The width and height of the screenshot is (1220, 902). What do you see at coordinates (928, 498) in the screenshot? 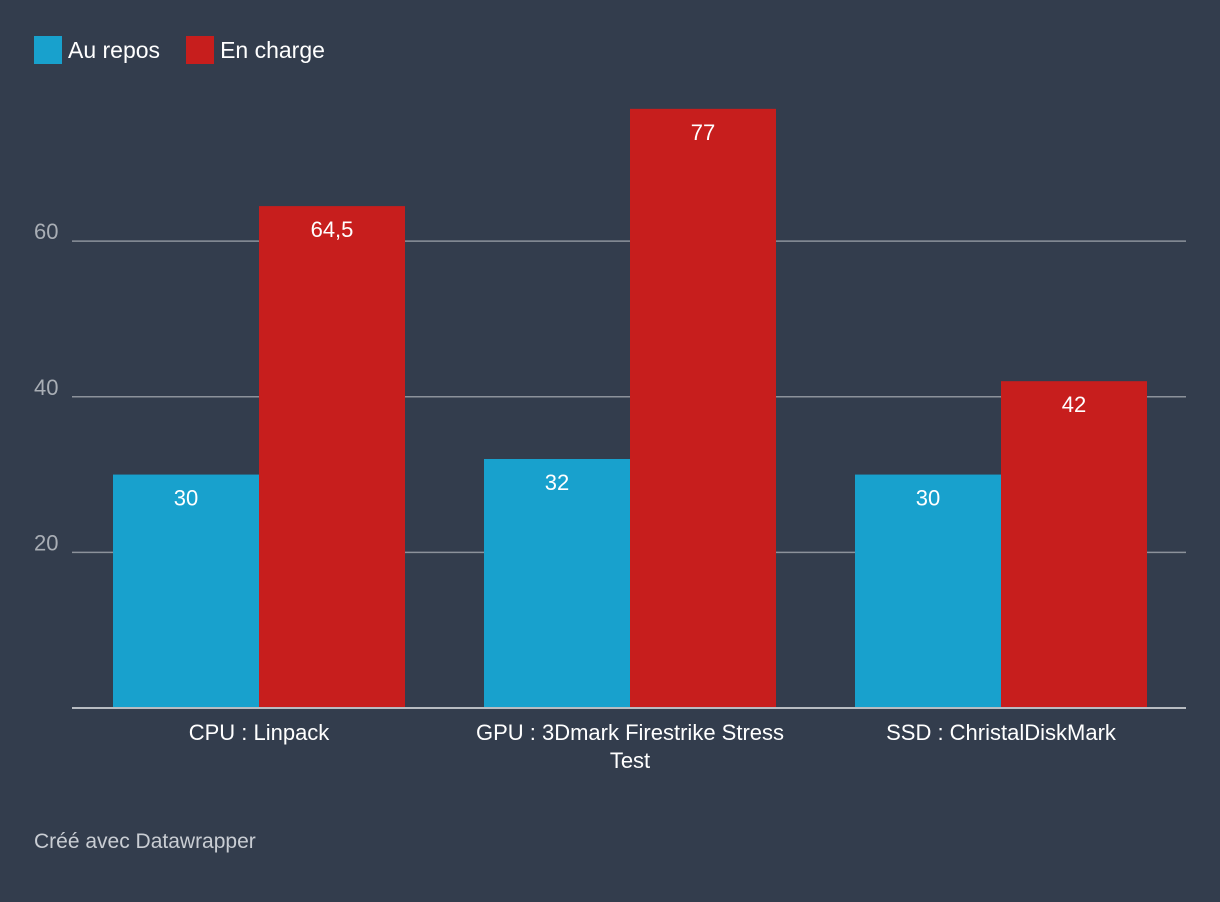
I see `data-label-au-repos-2: 30` at bounding box center [928, 498].